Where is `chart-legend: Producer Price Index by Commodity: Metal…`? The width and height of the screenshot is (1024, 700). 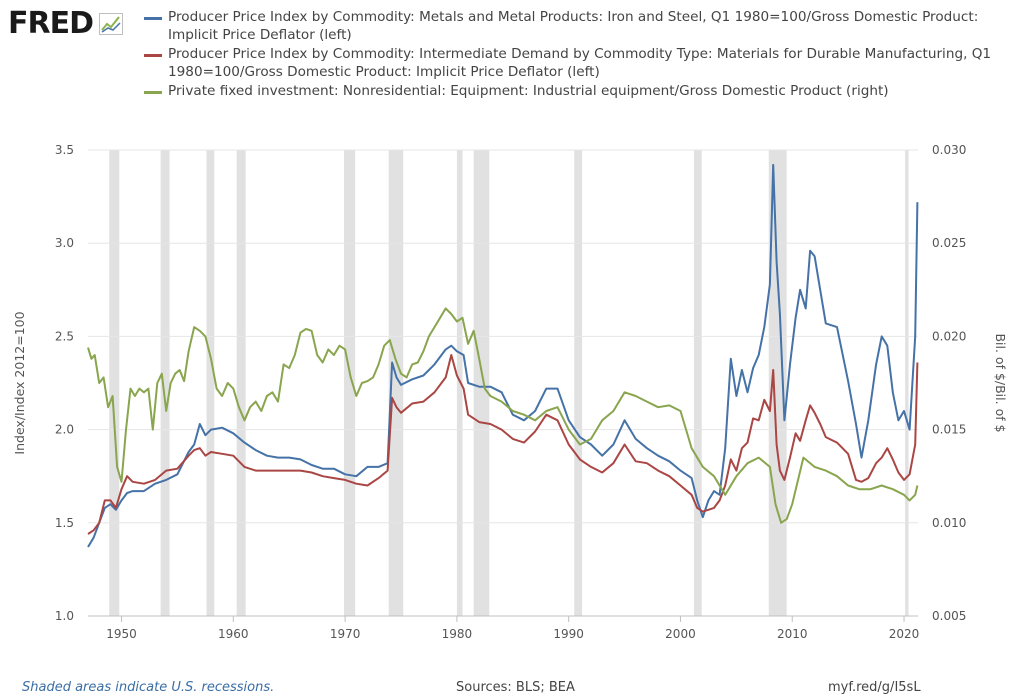 chart-legend: Producer Price Index by Commodity: Metal… is located at coordinates (579, 54).